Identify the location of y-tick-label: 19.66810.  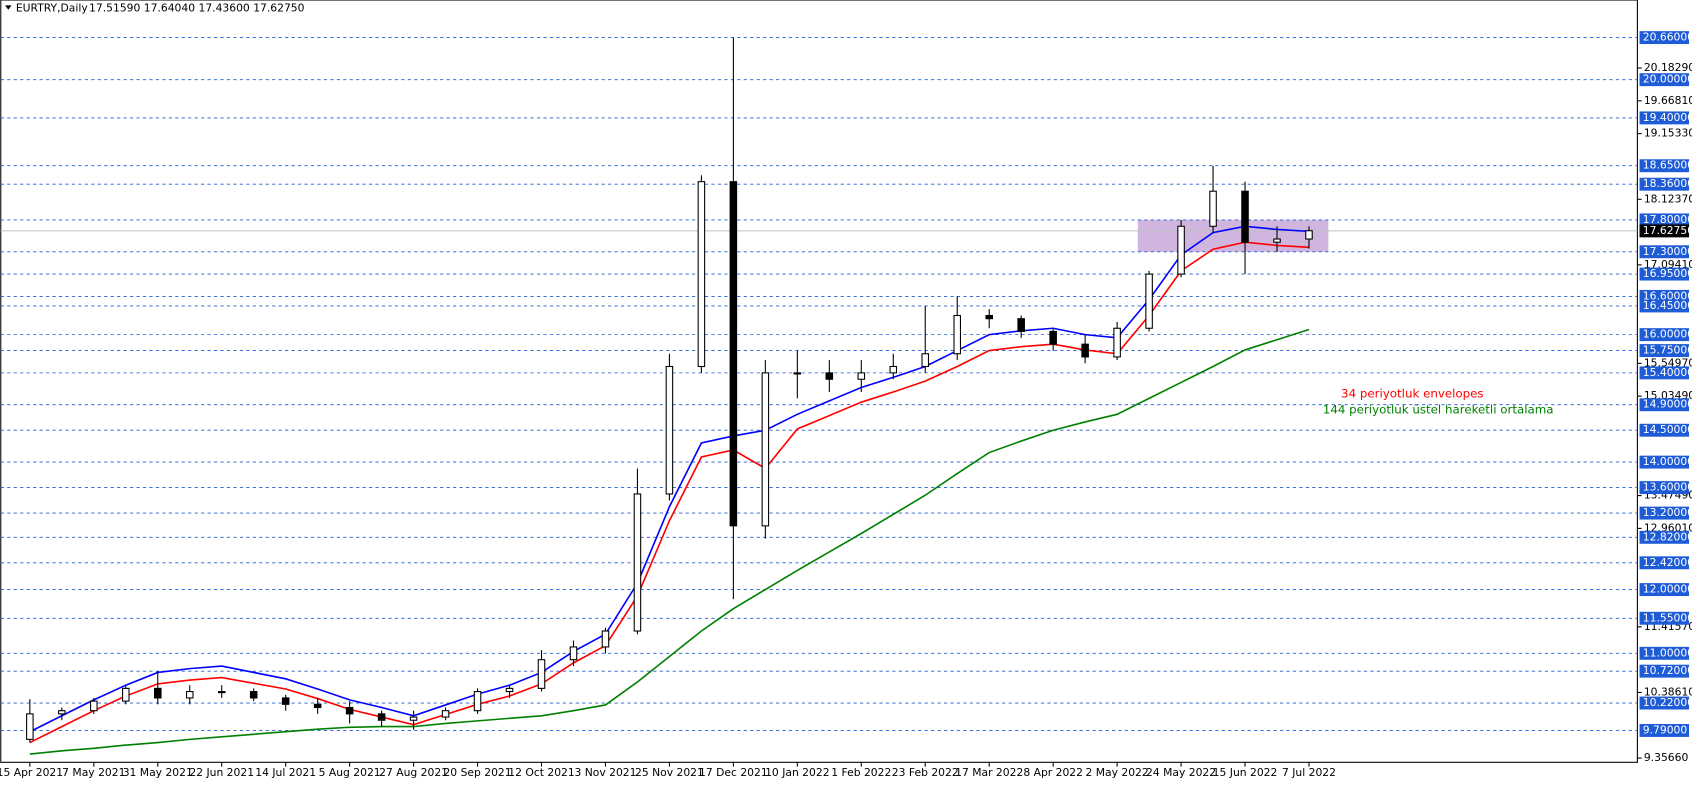
(1668, 100).